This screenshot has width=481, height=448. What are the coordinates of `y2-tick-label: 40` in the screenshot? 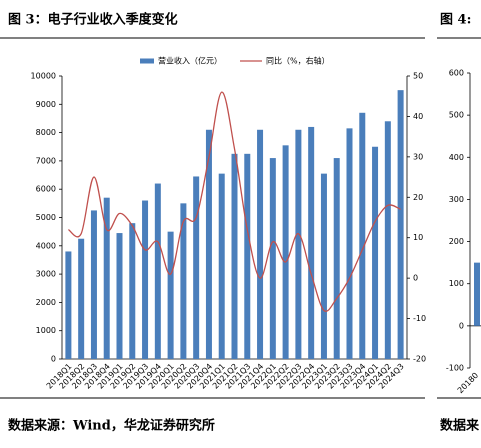 It's located at (418, 116).